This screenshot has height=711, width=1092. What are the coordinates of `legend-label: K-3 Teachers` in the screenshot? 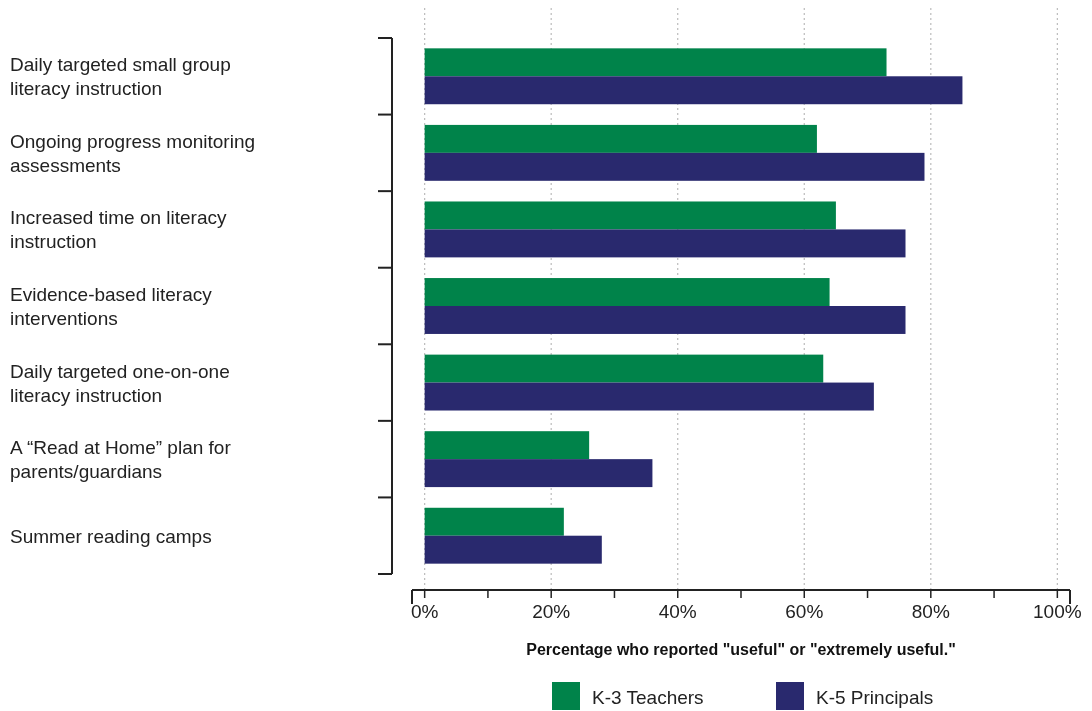 It's located at (648, 697).